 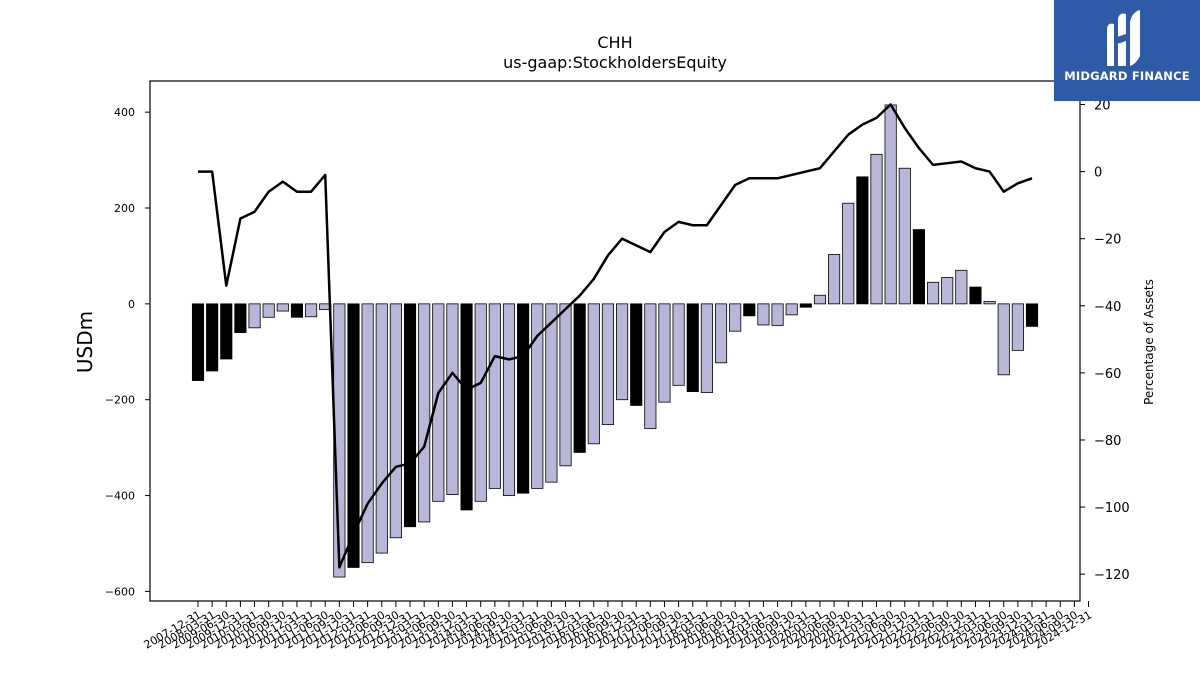 I want to click on midgard-finance-logo: MIDGARD FINANCE, so click(x=1127, y=50).